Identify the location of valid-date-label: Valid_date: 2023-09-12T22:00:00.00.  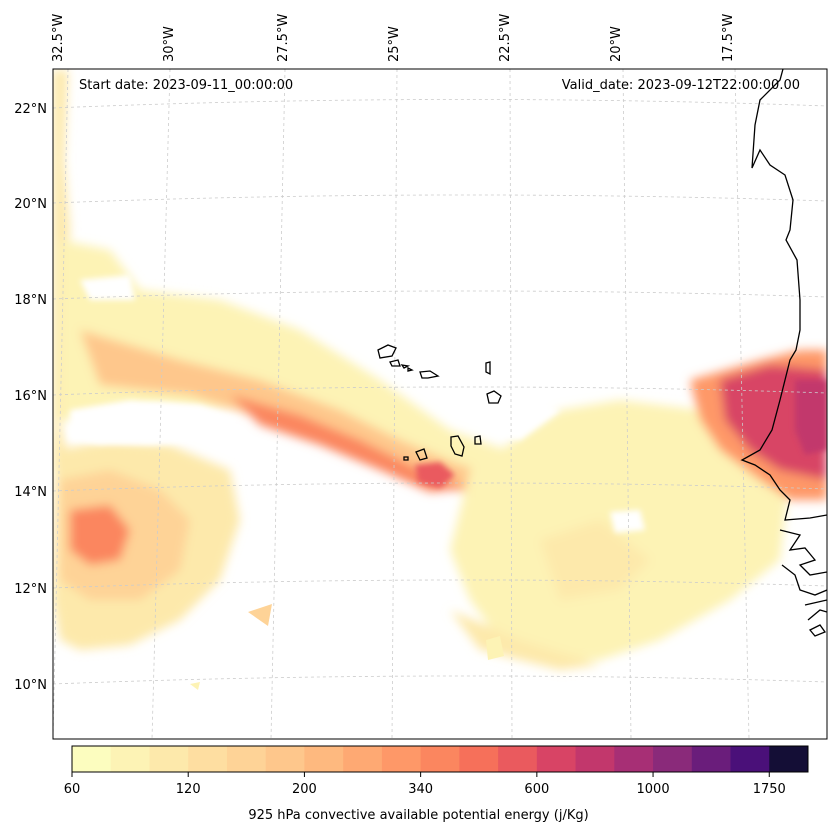
(680, 85).